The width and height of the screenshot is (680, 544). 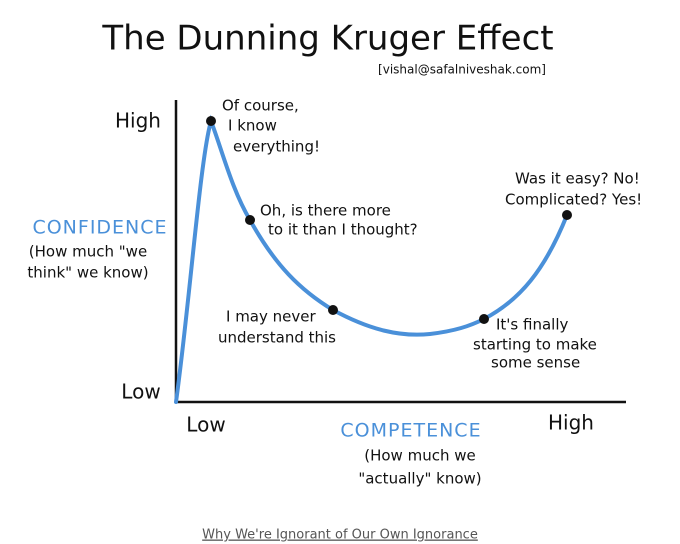 I want to click on annotation: starting to make, so click(x=535, y=345).